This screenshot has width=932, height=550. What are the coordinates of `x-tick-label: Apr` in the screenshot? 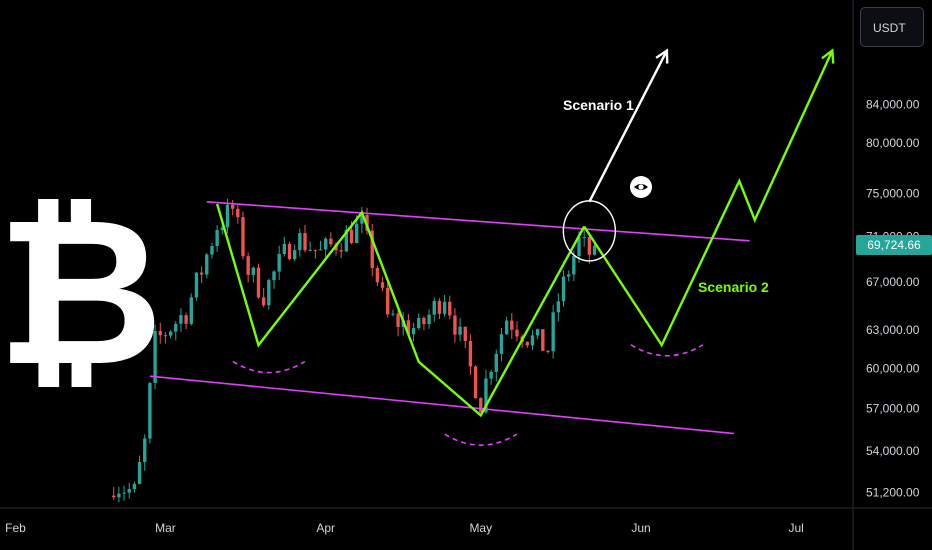 It's located at (325, 528).